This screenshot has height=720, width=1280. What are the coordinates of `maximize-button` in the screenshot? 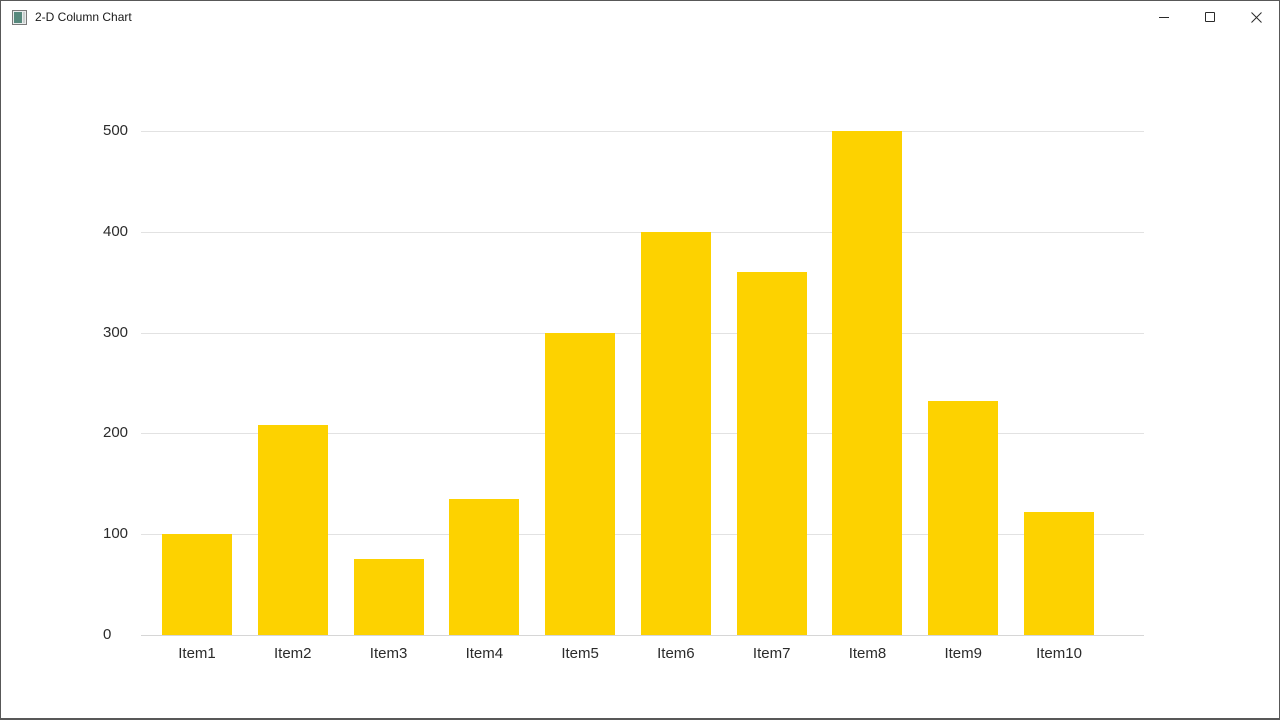 It's located at (1210, 17).